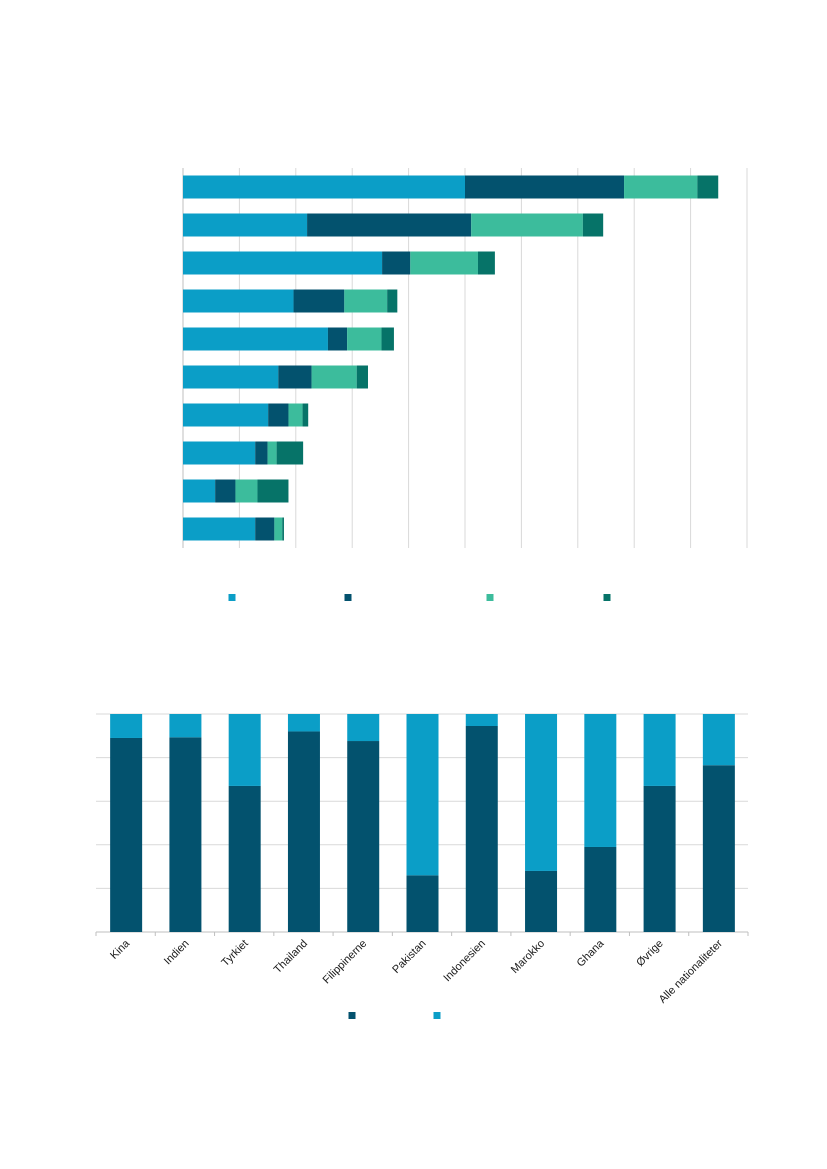  Describe the element at coordinates (691, 971) in the screenshot. I see `category-label: Alle nationaliteter` at that location.